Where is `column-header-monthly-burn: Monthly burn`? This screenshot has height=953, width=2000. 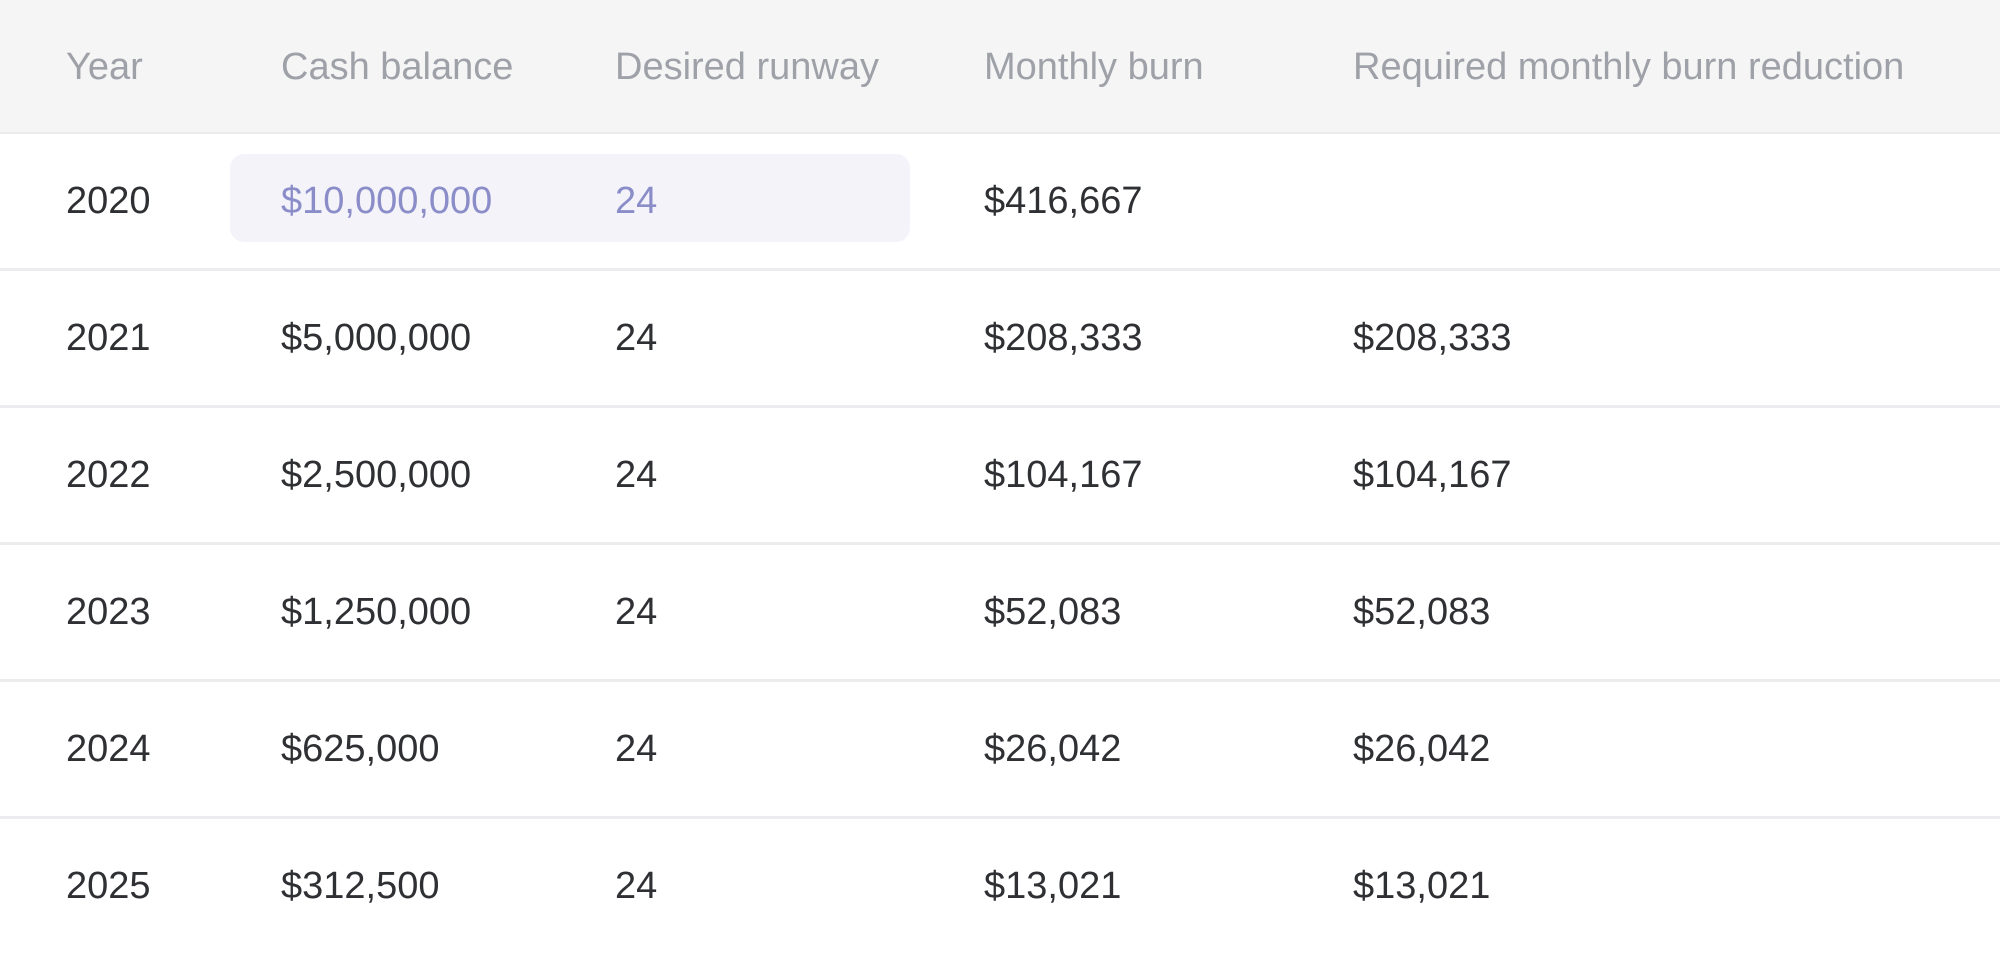 column-header-monthly-burn: Monthly burn is located at coordinates (1094, 67).